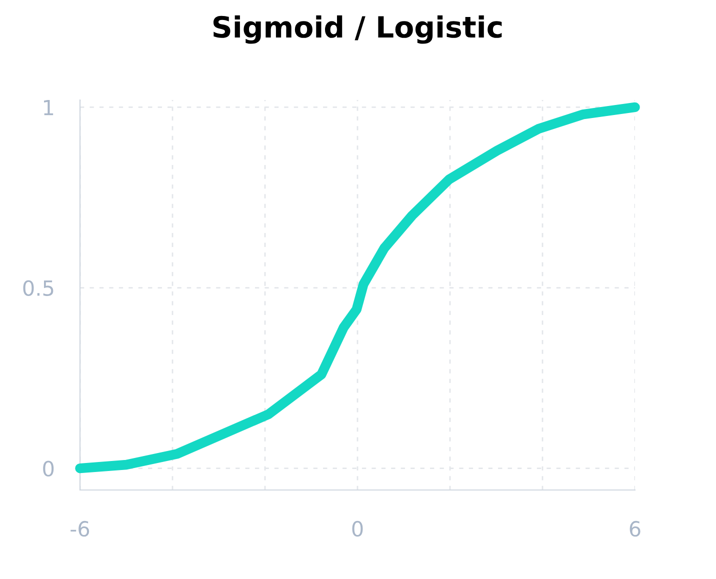 The width and height of the screenshot is (716, 579). I want to click on x-tick-label: 0, so click(357, 528).